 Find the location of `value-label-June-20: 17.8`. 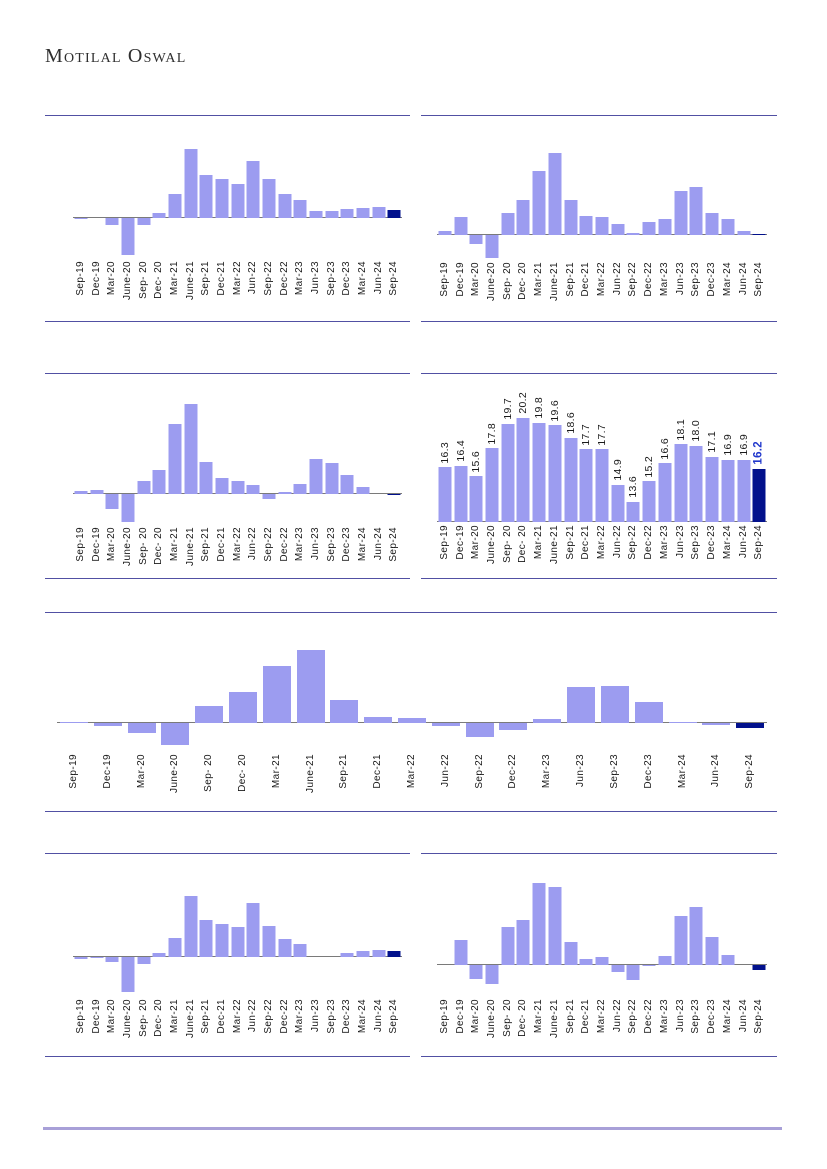

value-label-June-20: 17.8 is located at coordinates (491, 433).